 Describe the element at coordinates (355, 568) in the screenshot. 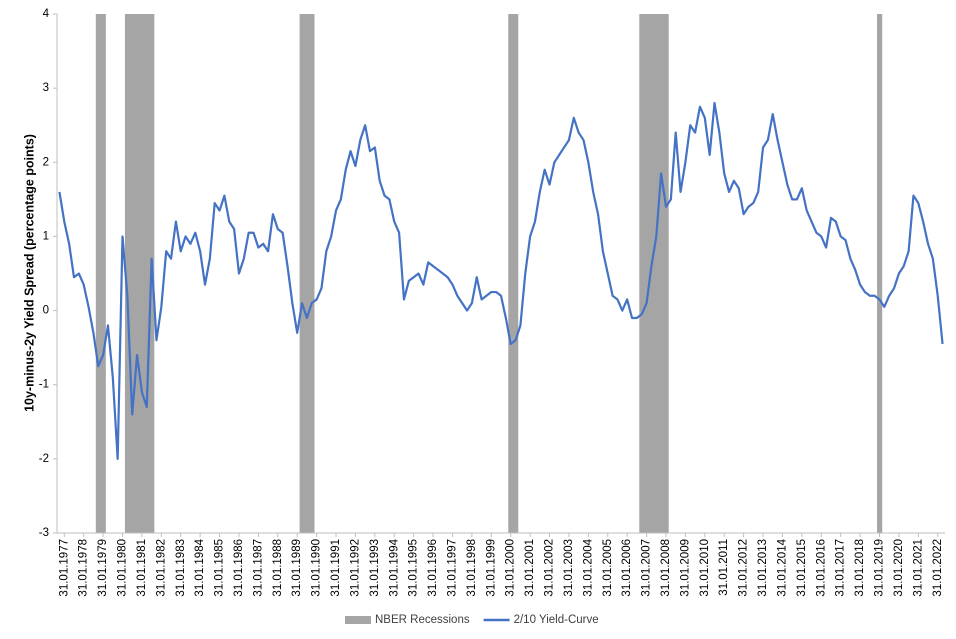

I see `x-tick-label: 31.01.1992` at that location.